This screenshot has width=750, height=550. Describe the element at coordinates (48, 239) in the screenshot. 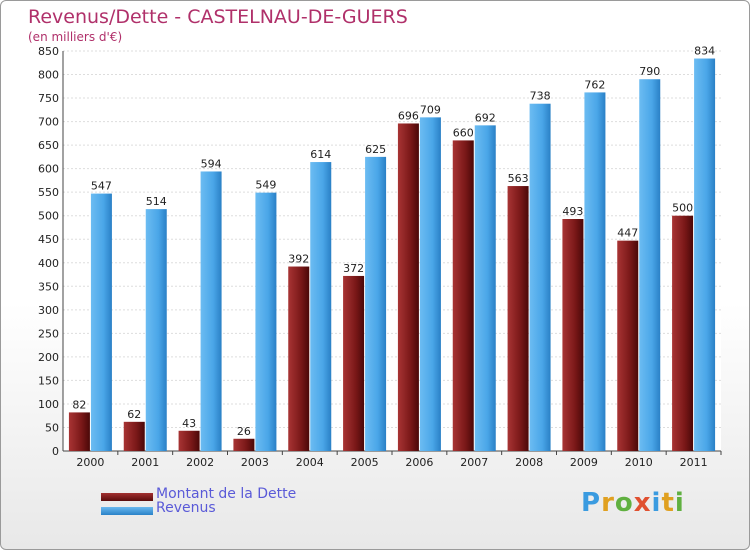

I see `y-tick-label: 450` at that location.